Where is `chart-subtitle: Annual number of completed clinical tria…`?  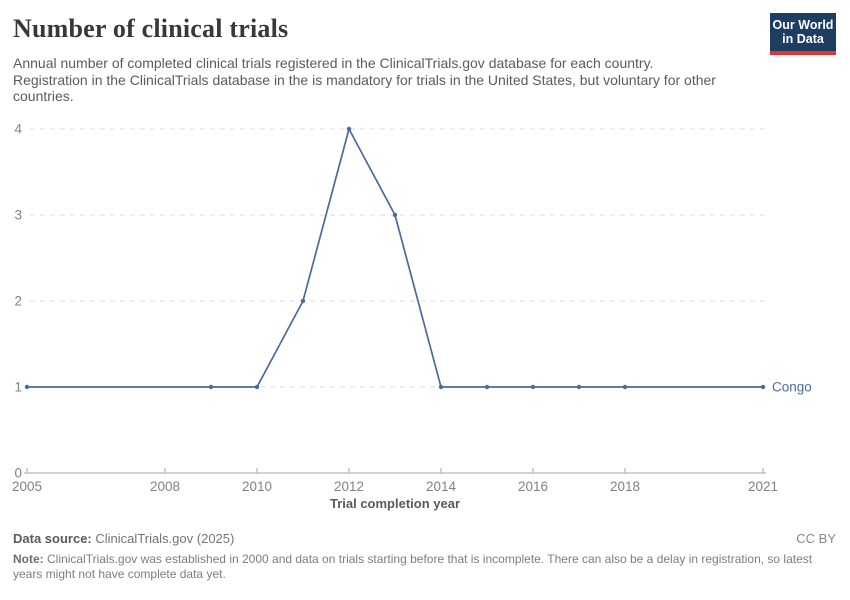
chart-subtitle: Annual number of completed clinical tria… is located at coordinates (364, 79).